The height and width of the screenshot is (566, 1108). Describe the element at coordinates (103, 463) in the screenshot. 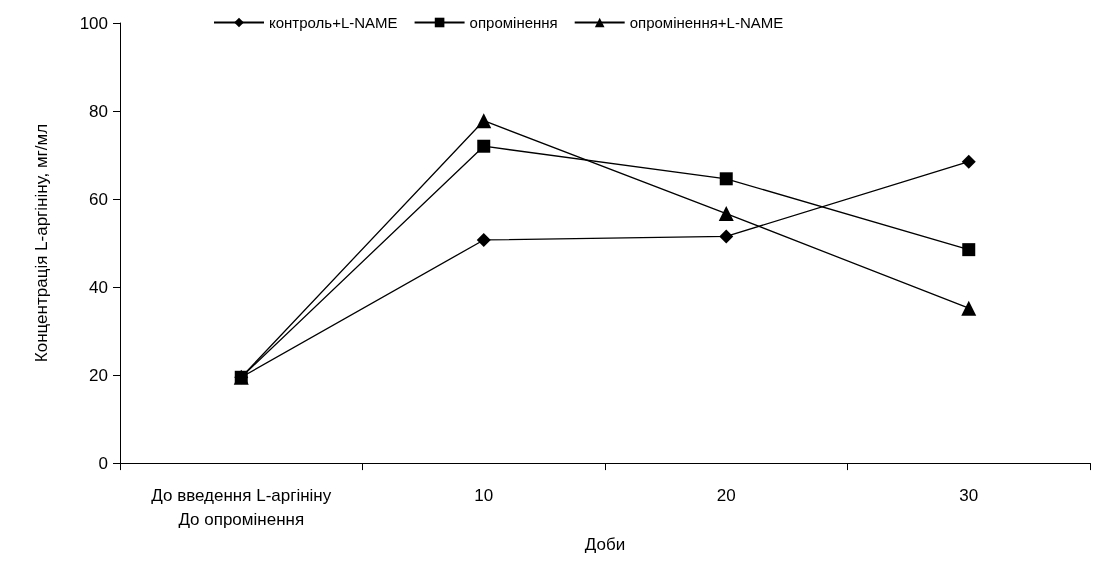

I see `y-tick-label: 0` at that location.